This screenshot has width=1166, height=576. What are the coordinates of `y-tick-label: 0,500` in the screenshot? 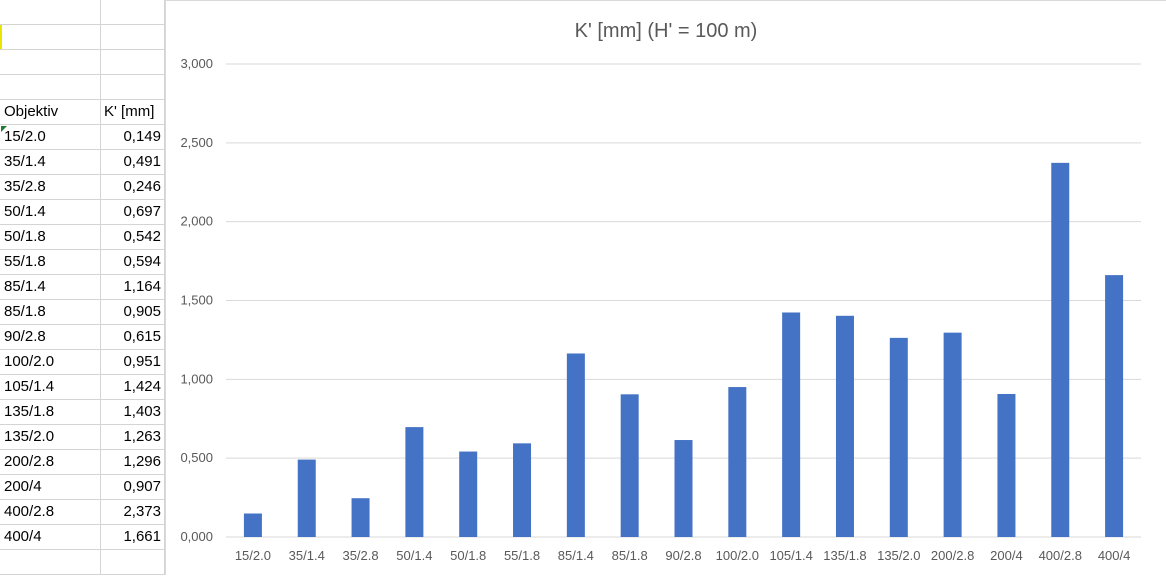 It's located at (196, 457).